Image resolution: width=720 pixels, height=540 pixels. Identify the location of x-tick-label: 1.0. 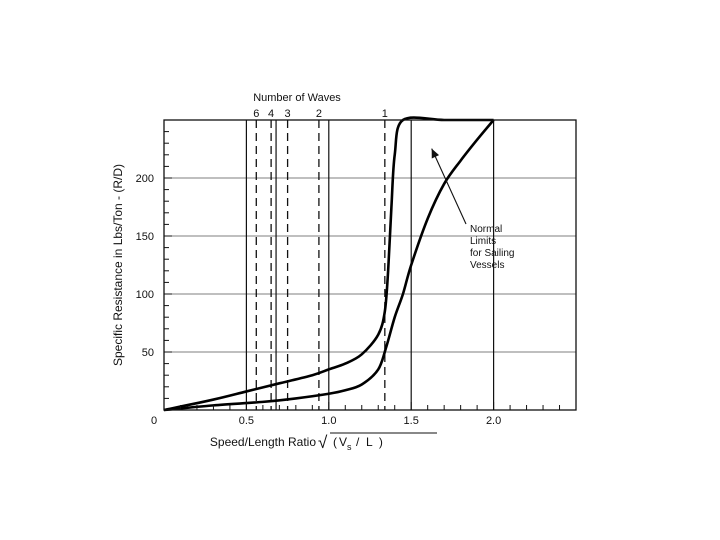
(328, 421).